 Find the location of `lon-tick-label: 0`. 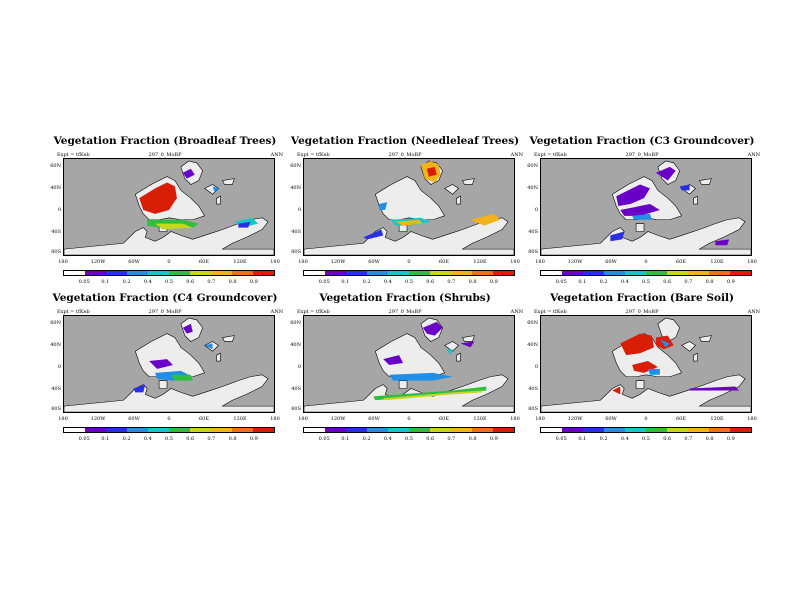

lon-tick-label: 0 is located at coordinates (409, 262).